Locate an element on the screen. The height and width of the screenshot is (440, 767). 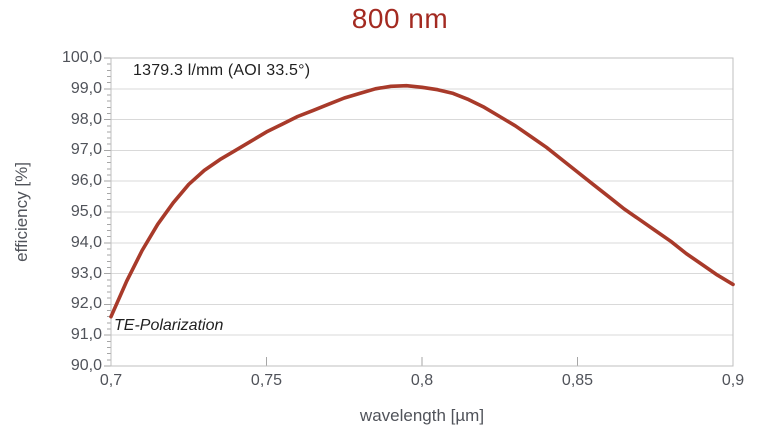
y-tick-label: 99,0 is located at coordinates (86, 88).